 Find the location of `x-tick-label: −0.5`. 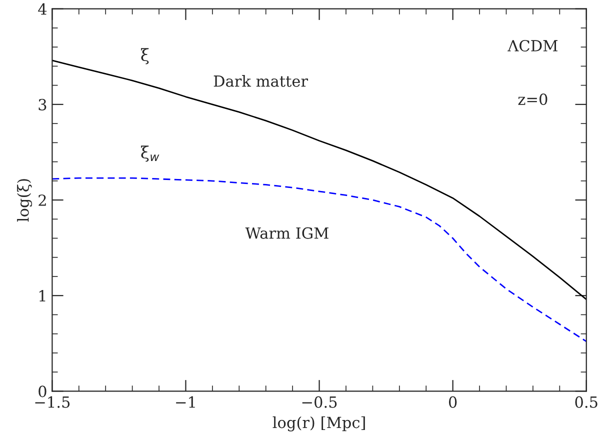

x-tick-label: −0.5 is located at coordinates (319, 402).